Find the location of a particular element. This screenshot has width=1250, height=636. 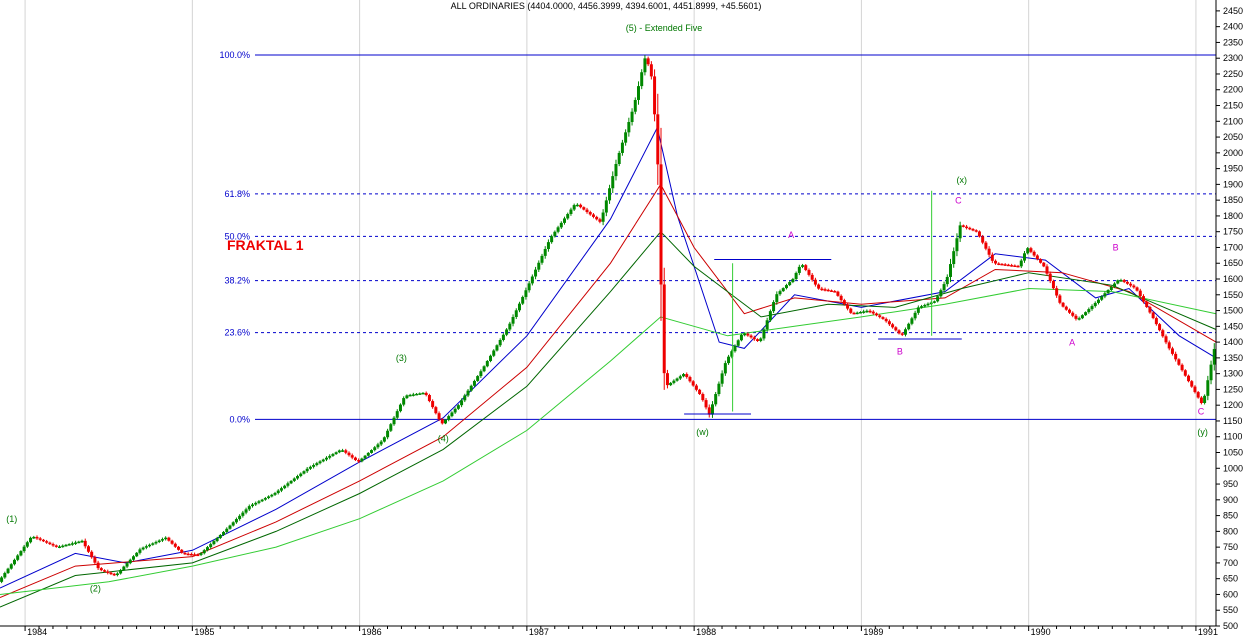

y-tick-label: 2300 is located at coordinates (1233, 58).